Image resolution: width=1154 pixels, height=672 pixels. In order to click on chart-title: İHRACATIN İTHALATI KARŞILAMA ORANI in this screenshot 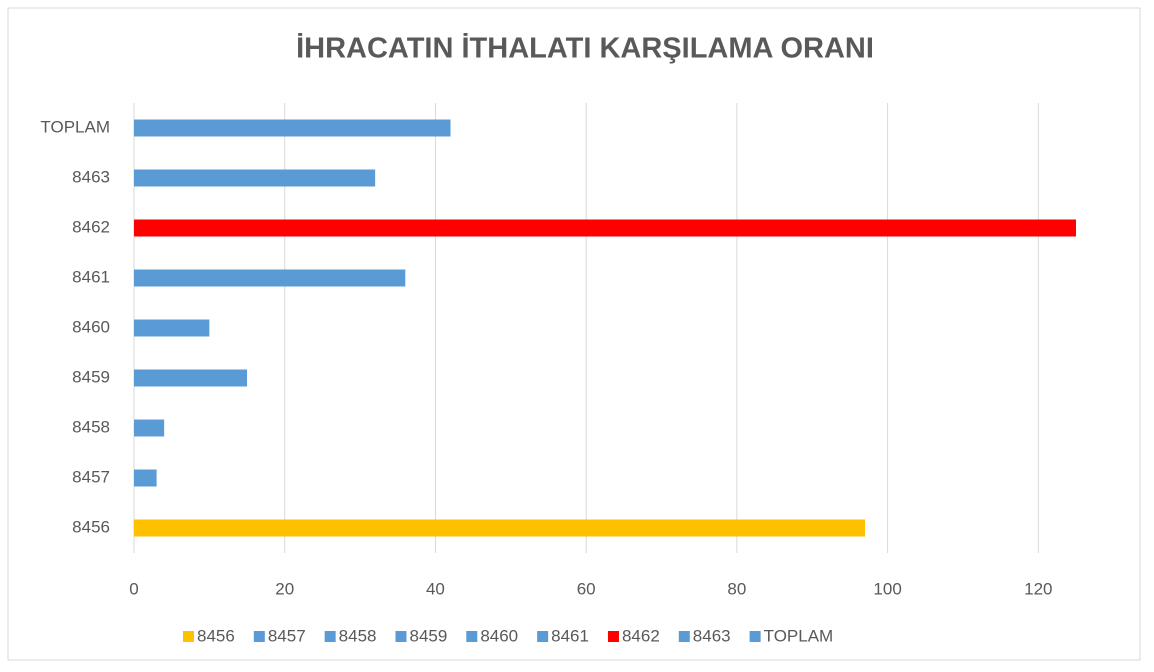, I will do `click(585, 49)`.